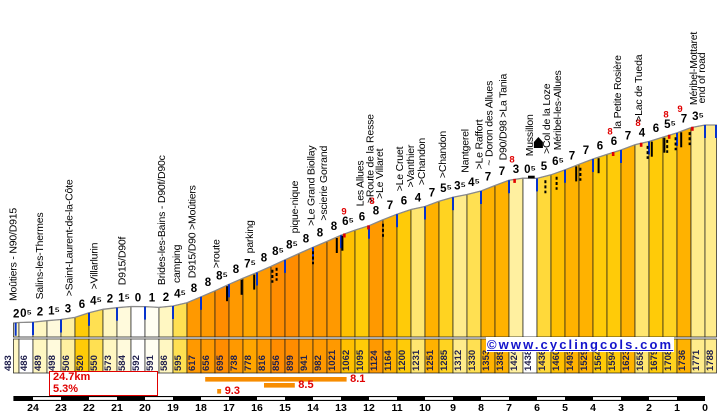  Describe the element at coordinates (698, 117) in the screenshot. I see `gradient-label: 3⁵` at that location.